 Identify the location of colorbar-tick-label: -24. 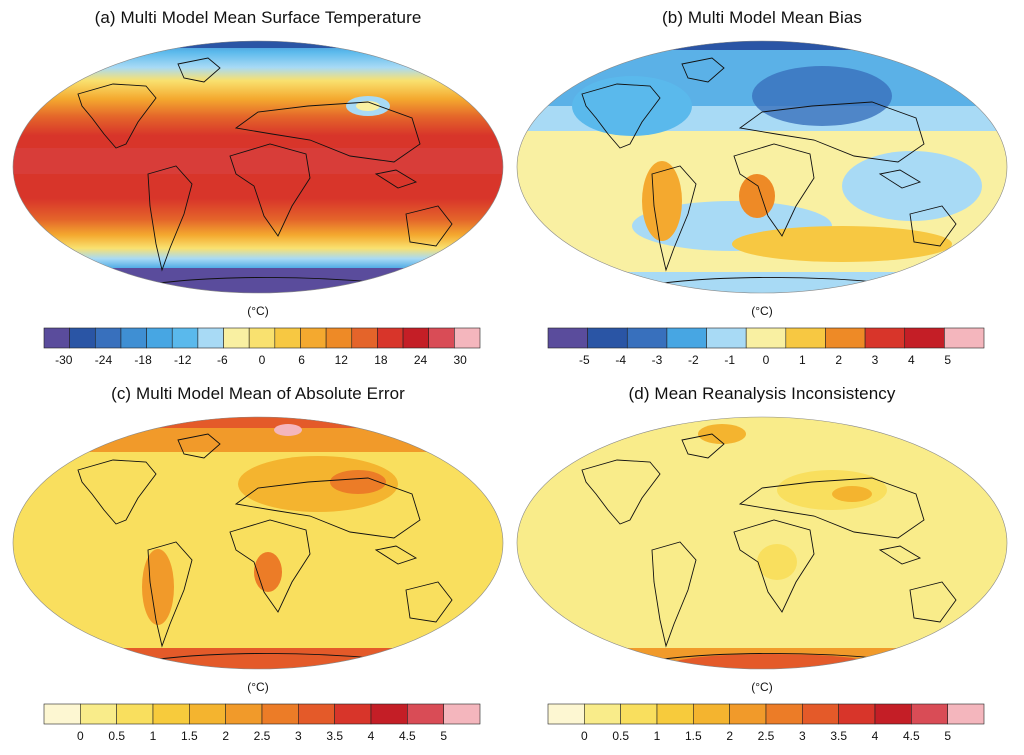
(104, 360).